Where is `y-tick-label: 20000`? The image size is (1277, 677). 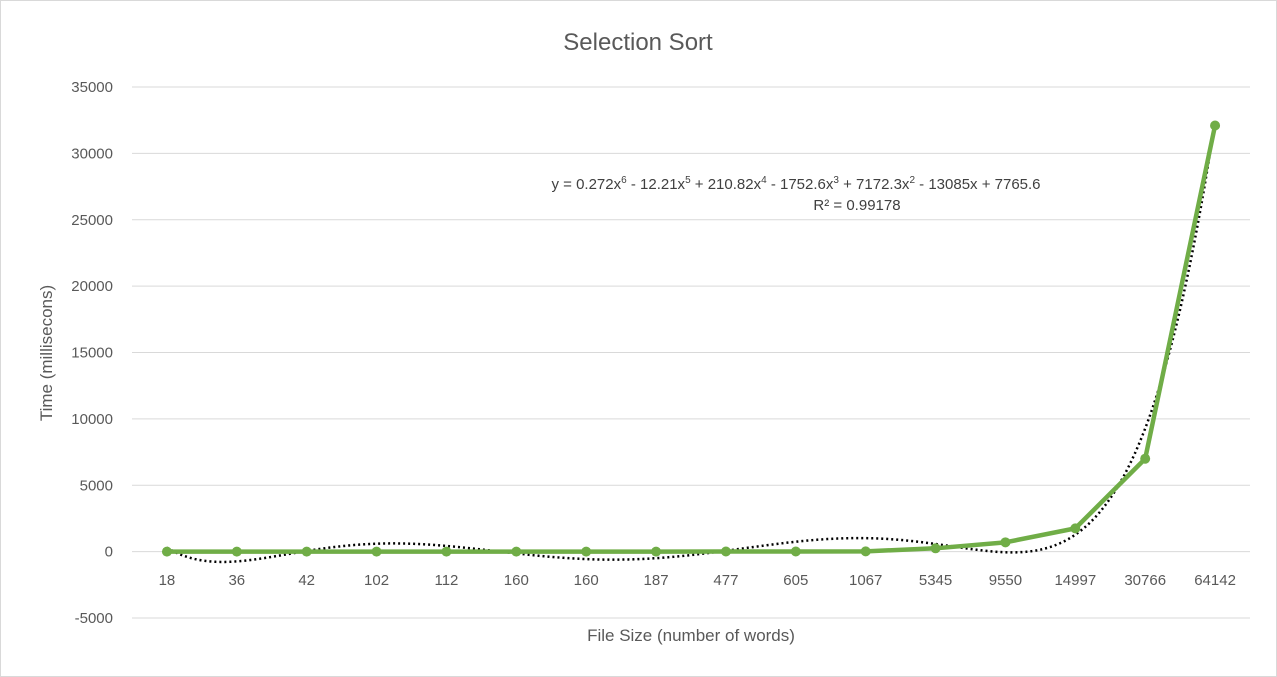
y-tick-label: 20000 is located at coordinates (92, 286).